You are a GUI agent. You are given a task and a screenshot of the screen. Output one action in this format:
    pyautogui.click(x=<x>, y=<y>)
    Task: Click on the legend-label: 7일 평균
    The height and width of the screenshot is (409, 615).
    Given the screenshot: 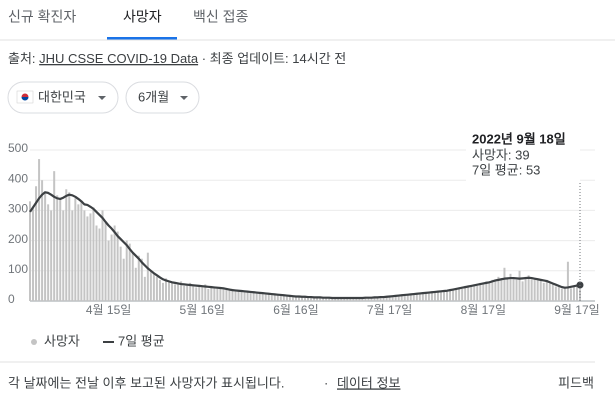 What is the action you would take?
    pyautogui.click(x=141, y=340)
    